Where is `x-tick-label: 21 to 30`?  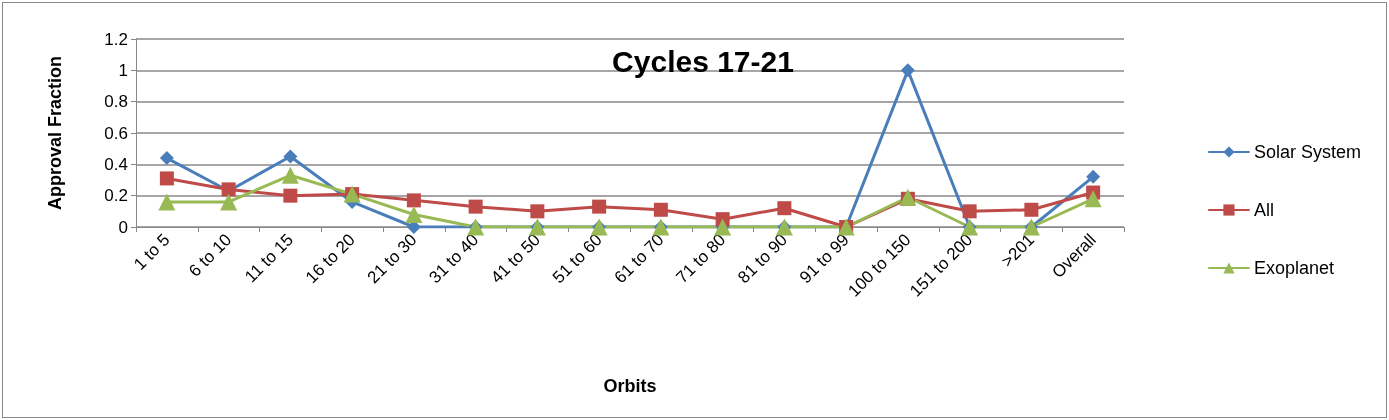
x-tick-label: 21 to 30 is located at coordinates (392, 259).